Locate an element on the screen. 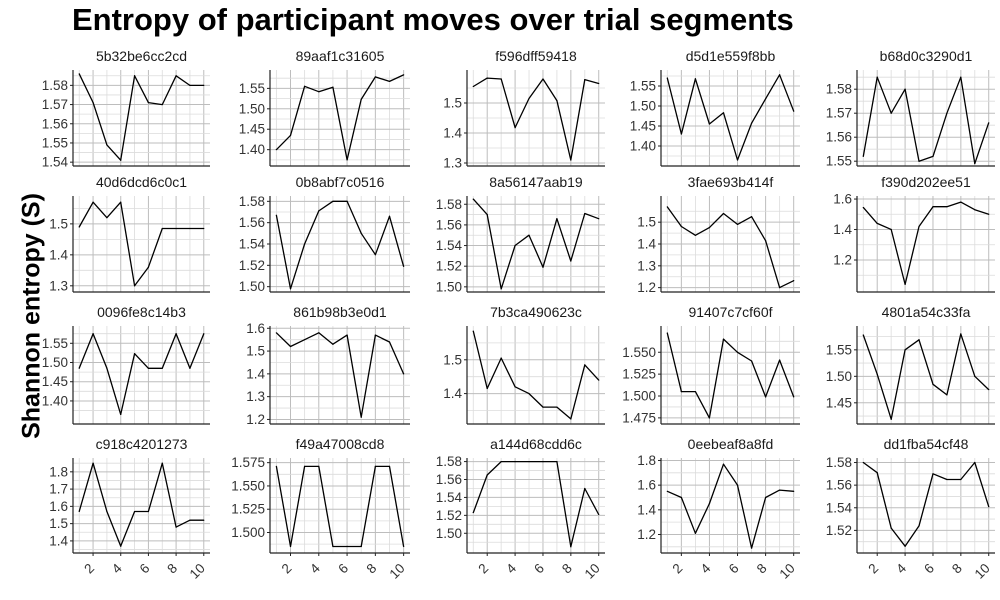  y-tick-label: 1.3 is located at coordinates (255, 396).